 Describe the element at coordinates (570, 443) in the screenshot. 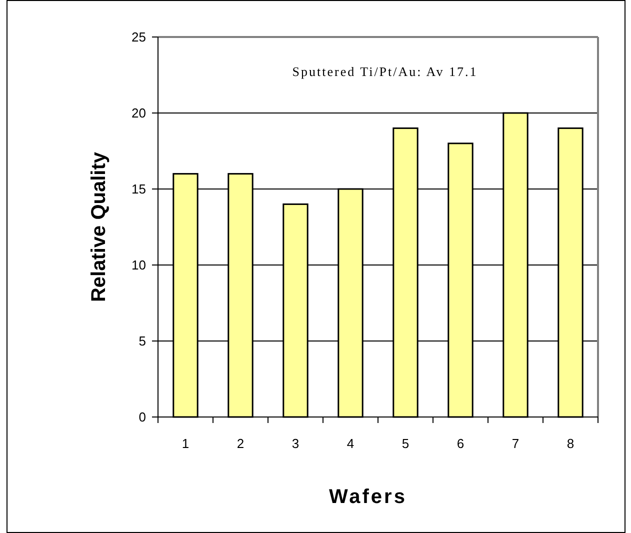

I see `x-tick-label: 8` at that location.